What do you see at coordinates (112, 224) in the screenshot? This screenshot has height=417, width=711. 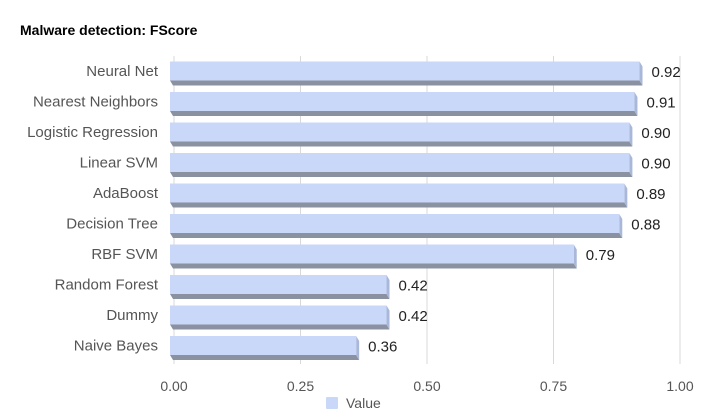 I see `category-label-decision-tree: Decision Tree` at bounding box center [112, 224].